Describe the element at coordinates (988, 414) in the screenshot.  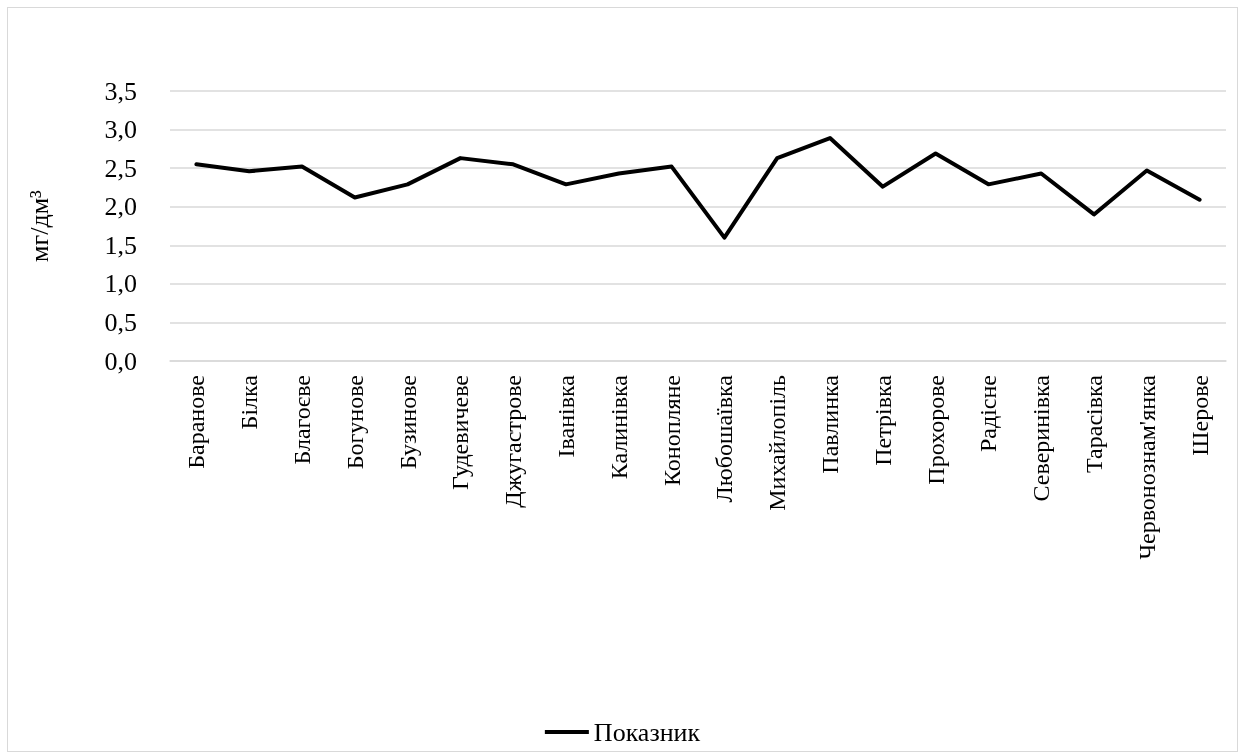
I see `x-tick-label: Радісне` at that location.